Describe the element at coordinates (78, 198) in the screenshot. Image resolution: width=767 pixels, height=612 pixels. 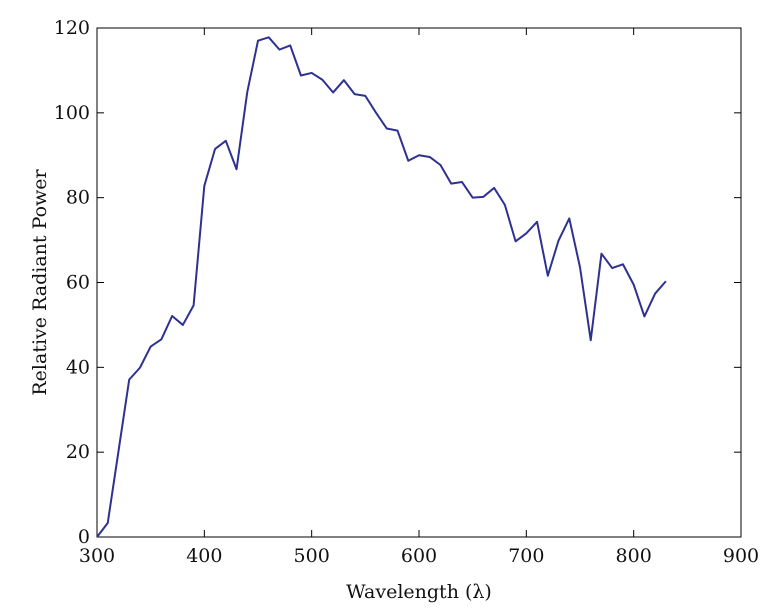
I see `y-tick-label: 80` at that location.